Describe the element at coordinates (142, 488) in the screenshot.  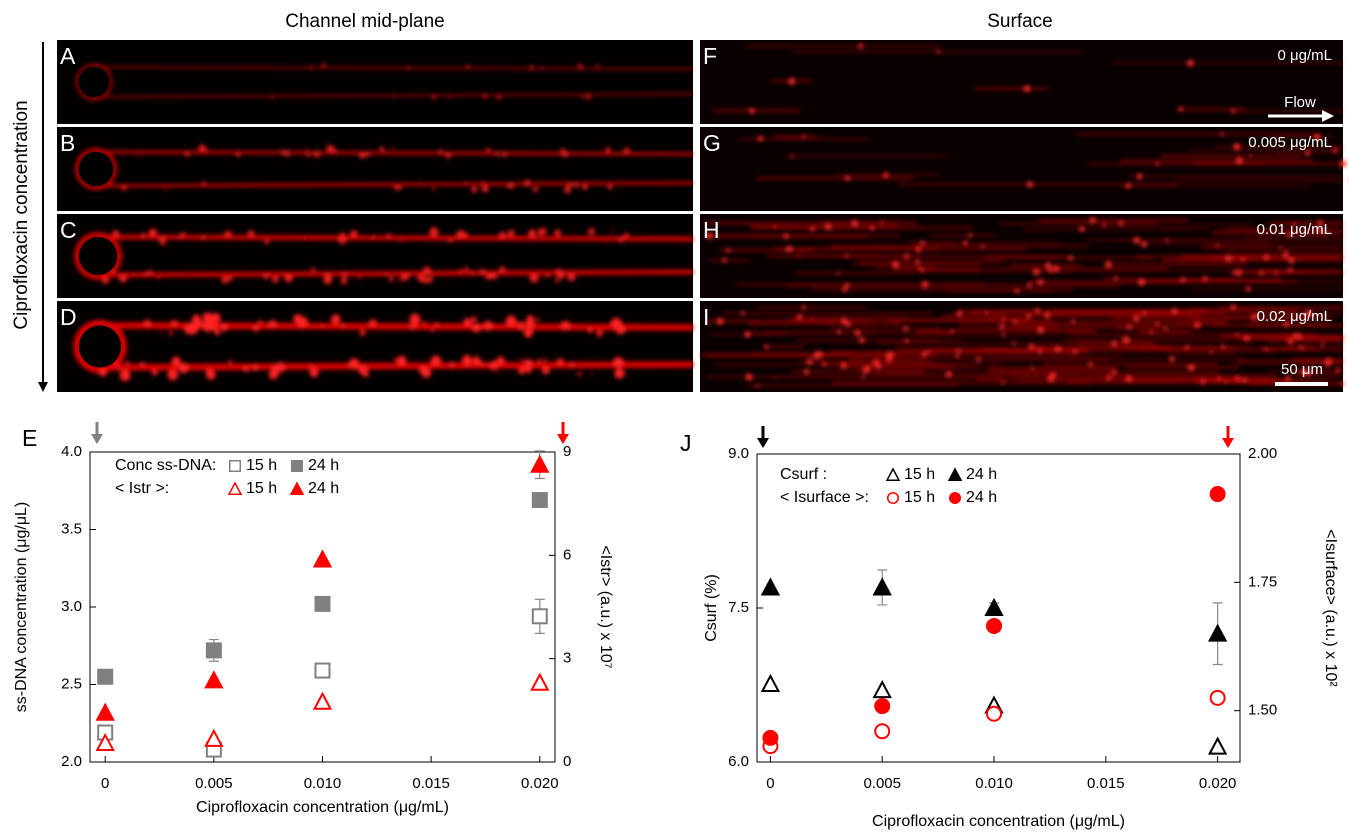
I see `legend-group-label: < Istr >:` at that location.